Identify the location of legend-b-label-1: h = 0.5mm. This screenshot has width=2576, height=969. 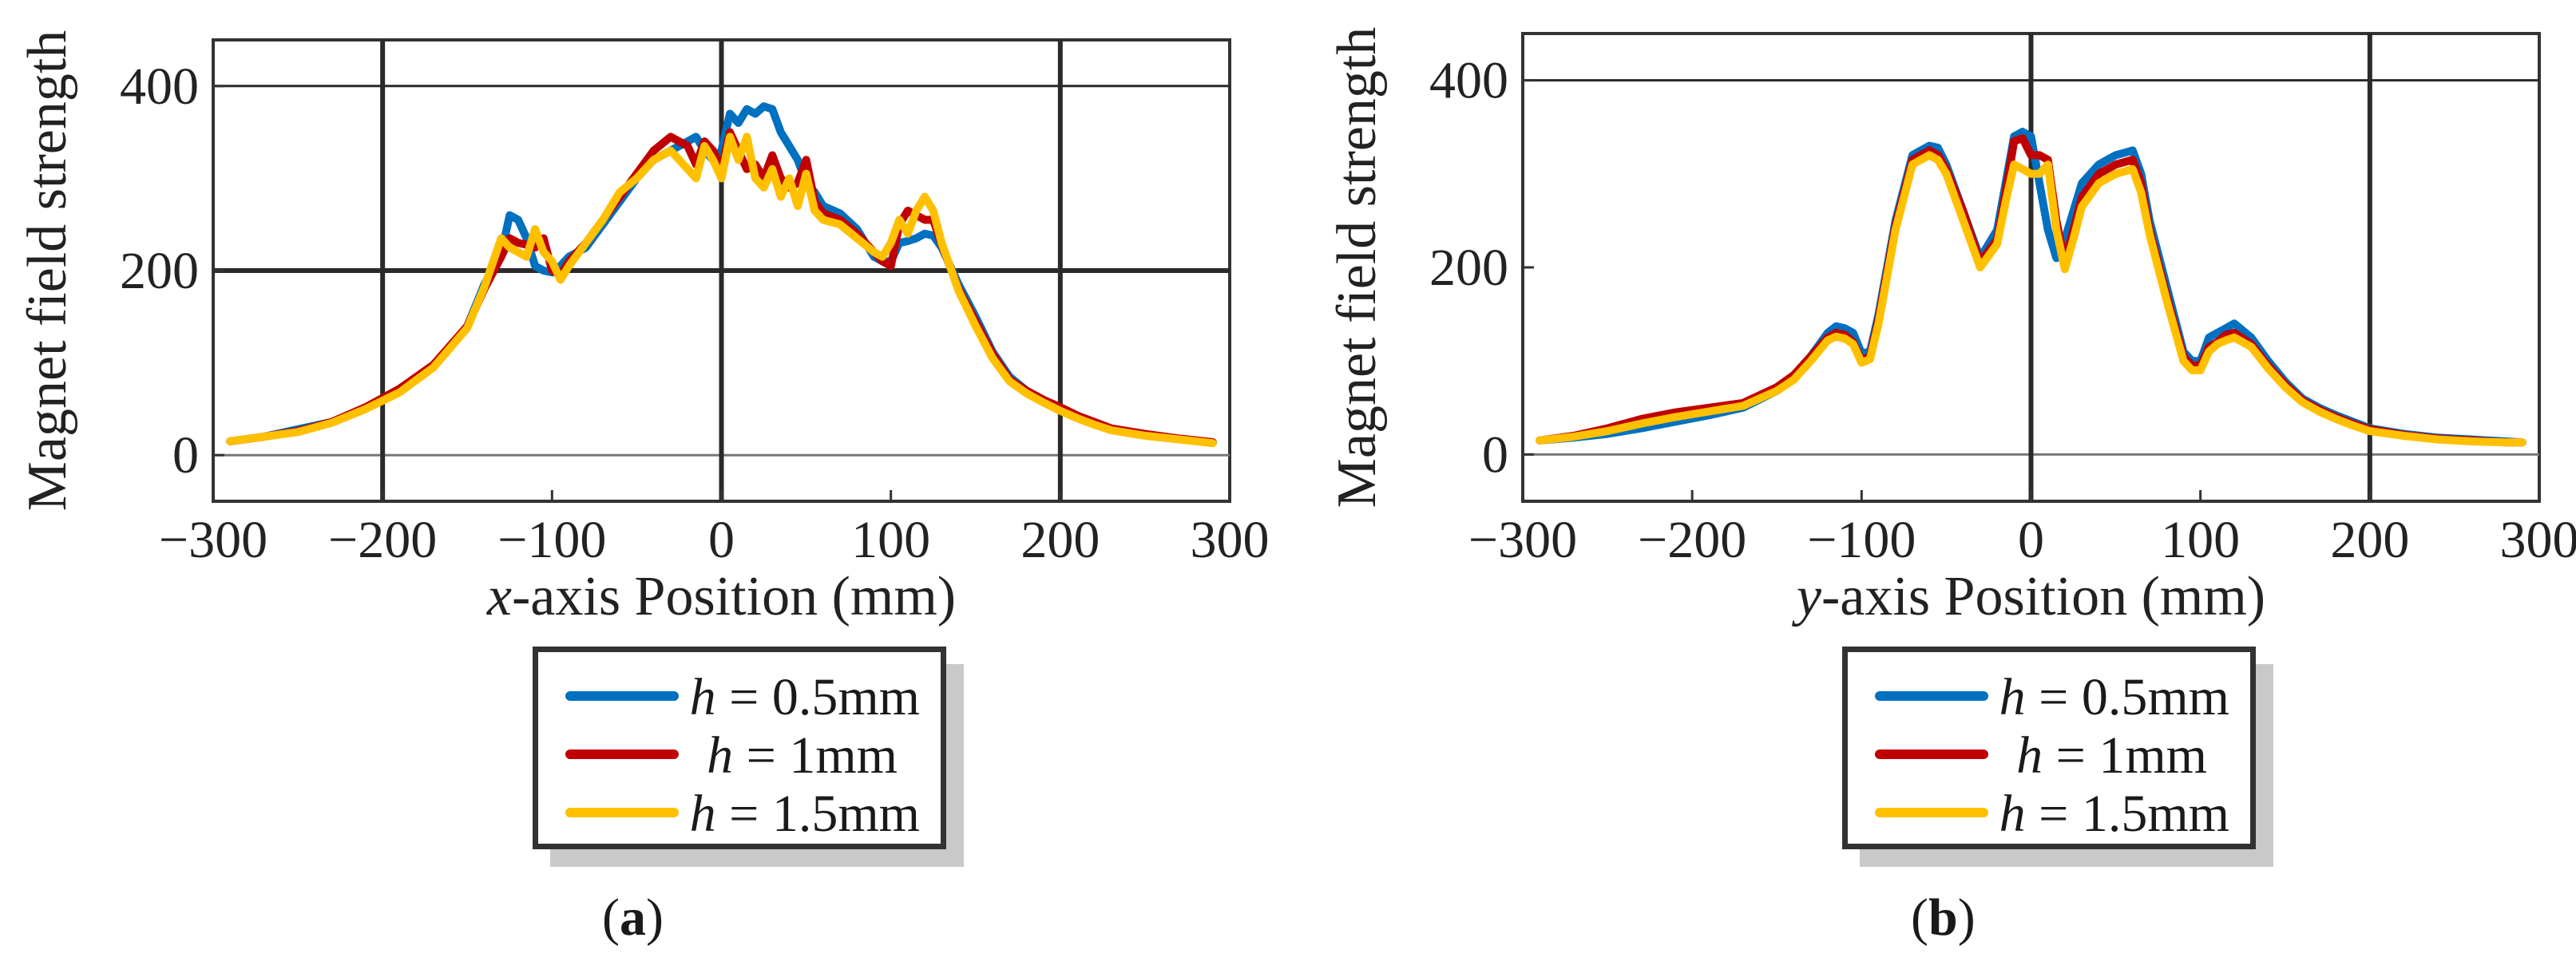
(2114, 698).